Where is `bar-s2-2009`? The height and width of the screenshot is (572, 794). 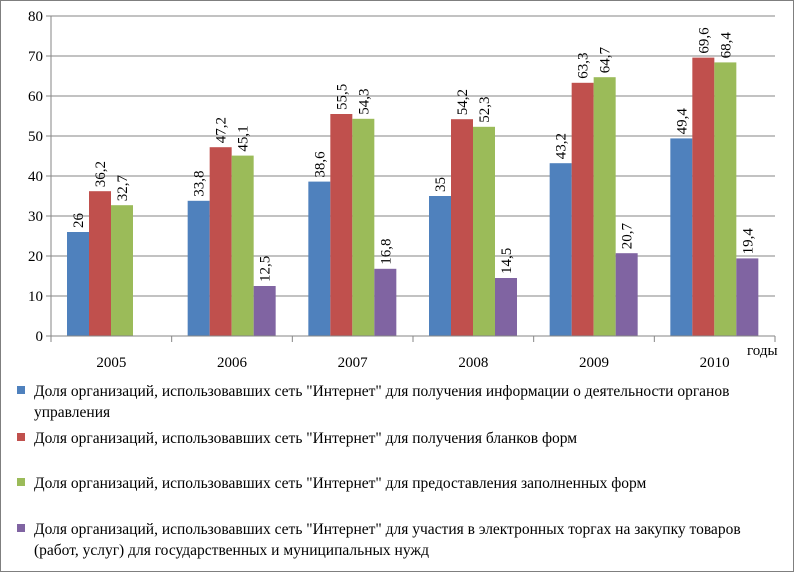
bar-s2-2009 is located at coordinates (582, 209).